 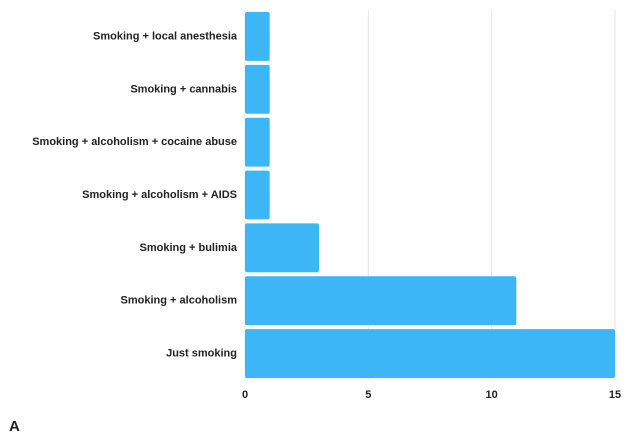 I want to click on category-label-6: Just smoking, so click(x=201, y=354).